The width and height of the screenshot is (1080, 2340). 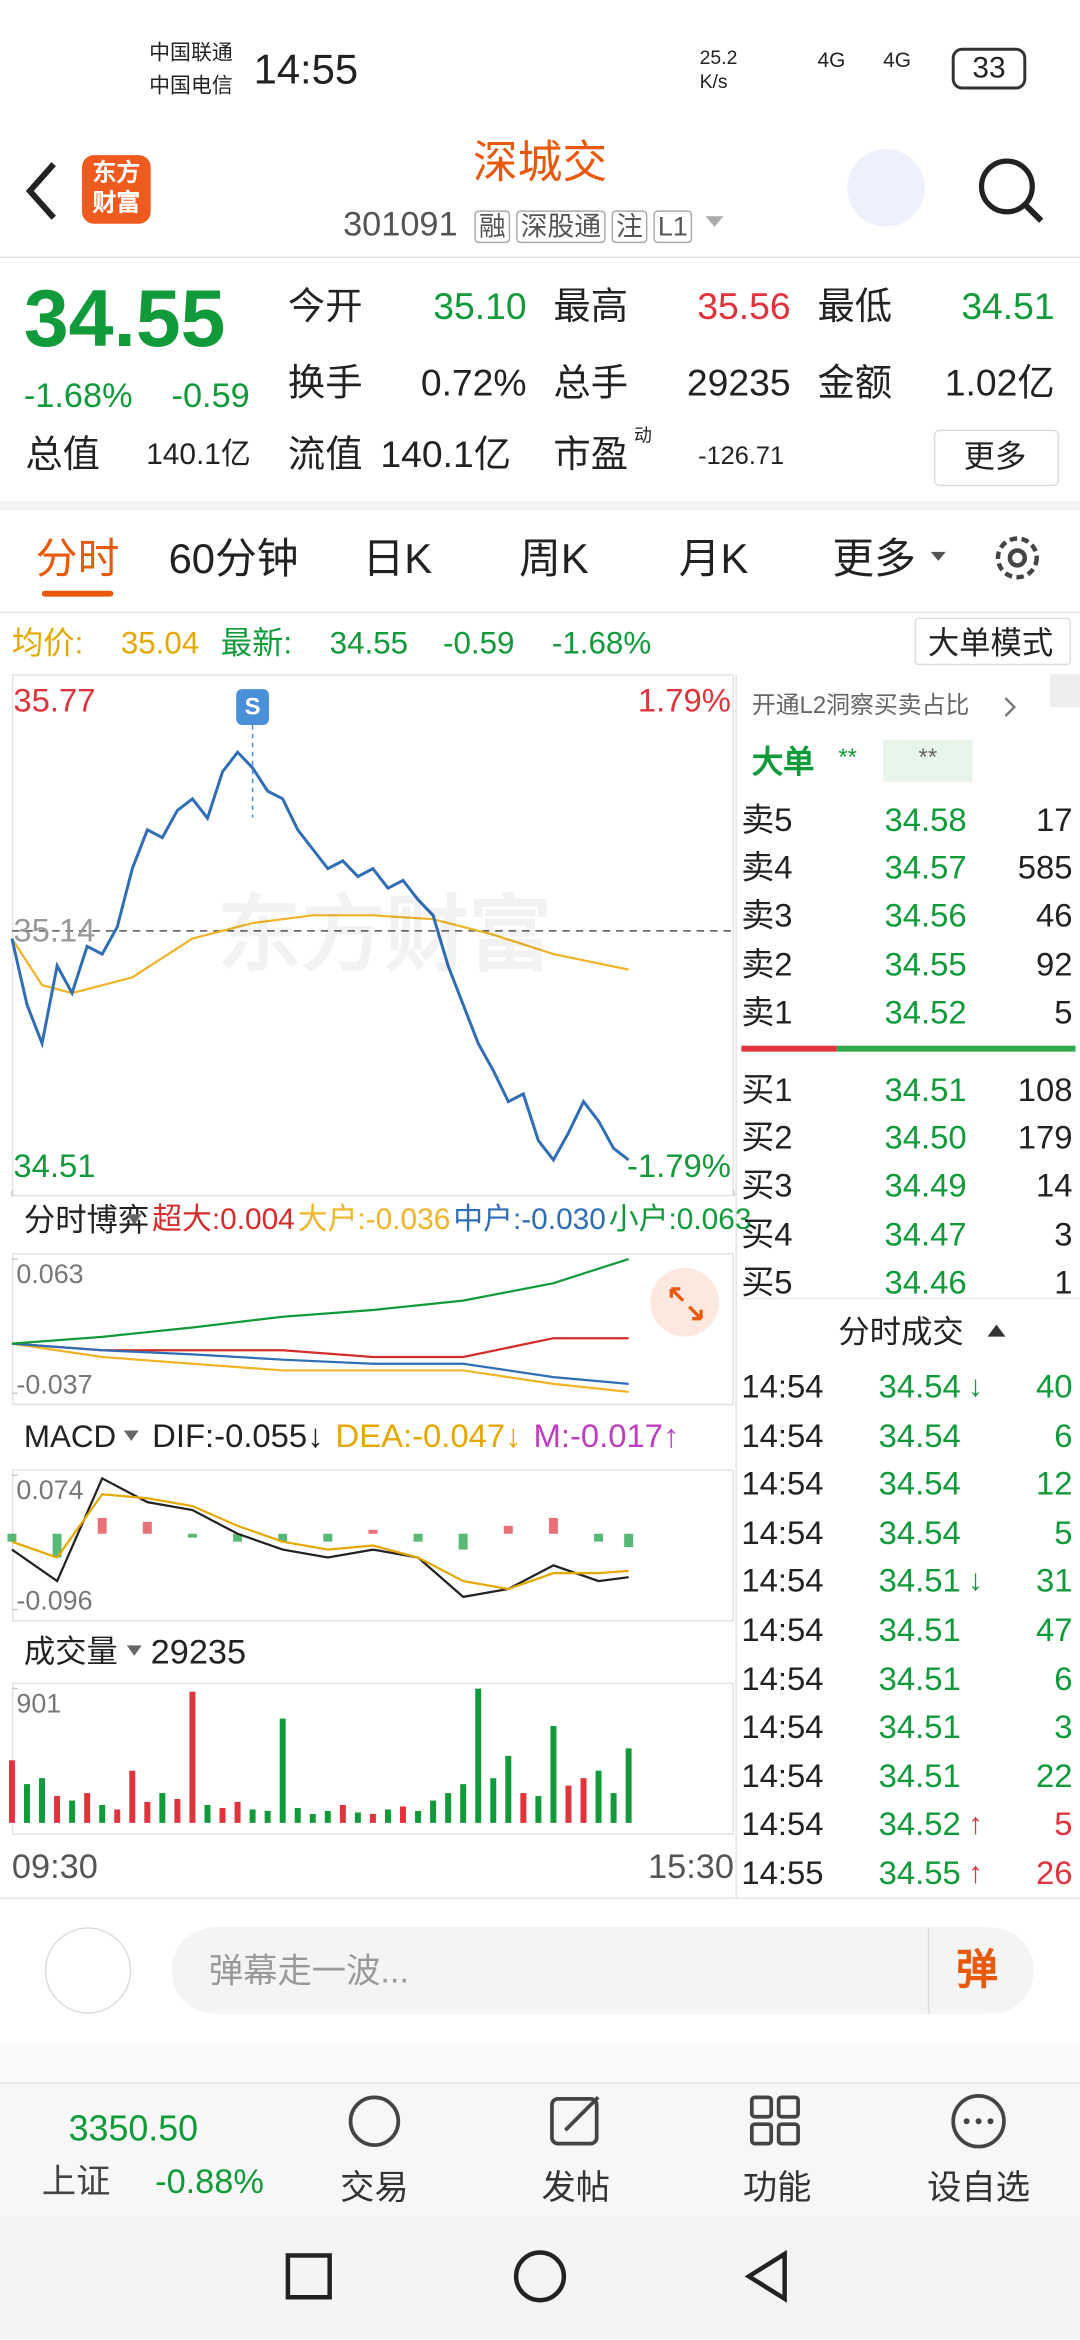 What do you see at coordinates (62, 454) in the screenshot?
I see `field-label: 总值` at bounding box center [62, 454].